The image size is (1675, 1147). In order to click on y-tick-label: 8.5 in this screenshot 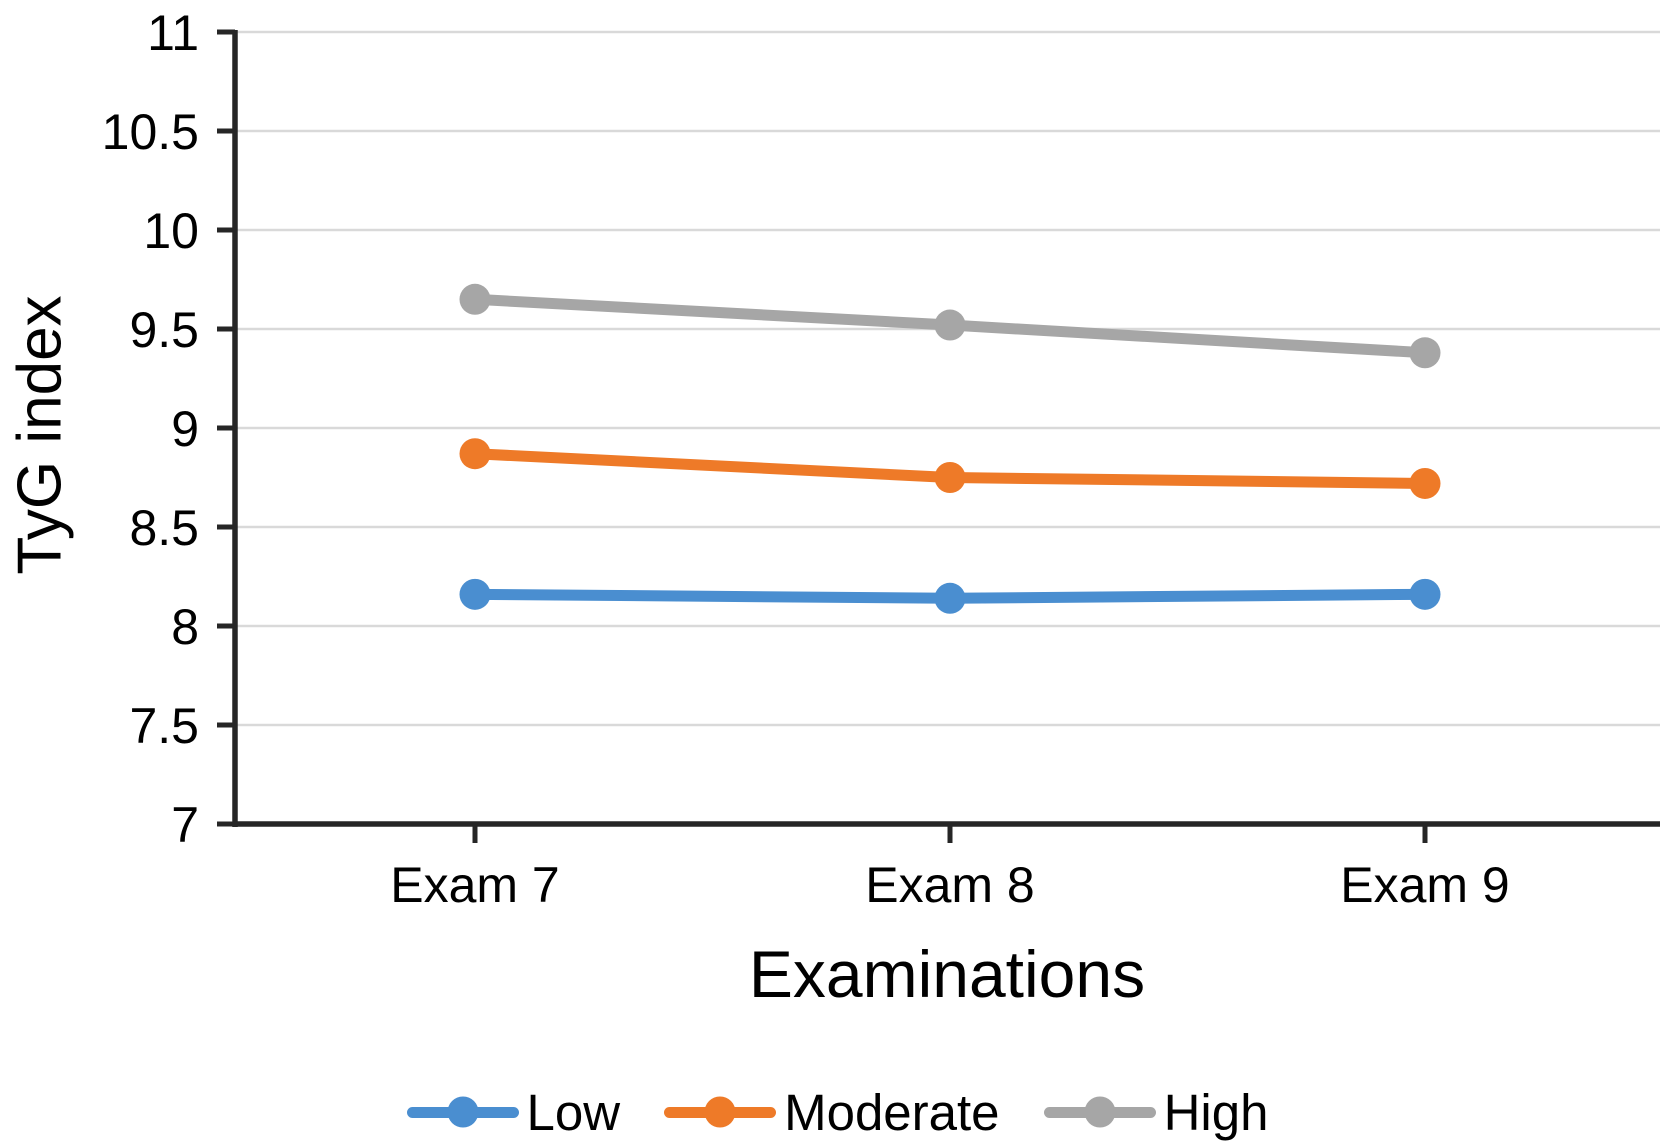, I will do `click(164, 528)`.